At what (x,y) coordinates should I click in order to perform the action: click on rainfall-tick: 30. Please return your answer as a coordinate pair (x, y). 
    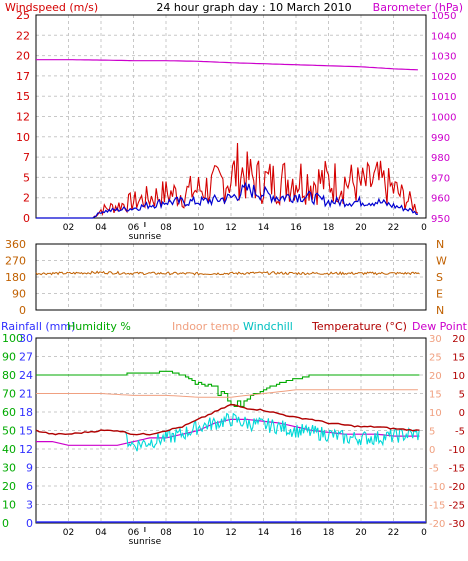
    Looking at the image, I should click on (26, 338).